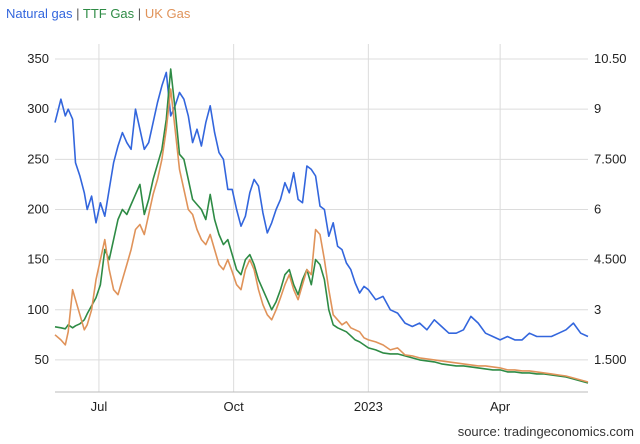 The height and width of the screenshot is (444, 640). Describe the element at coordinates (597, 208) in the screenshot. I see `y-tick-label-right: 6` at that location.